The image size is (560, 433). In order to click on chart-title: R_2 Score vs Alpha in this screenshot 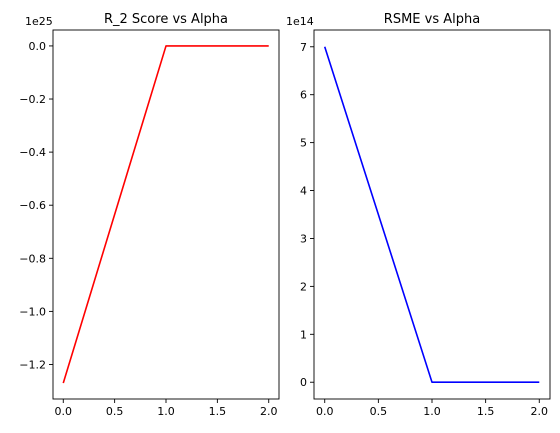, I will do `click(166, 19)`.